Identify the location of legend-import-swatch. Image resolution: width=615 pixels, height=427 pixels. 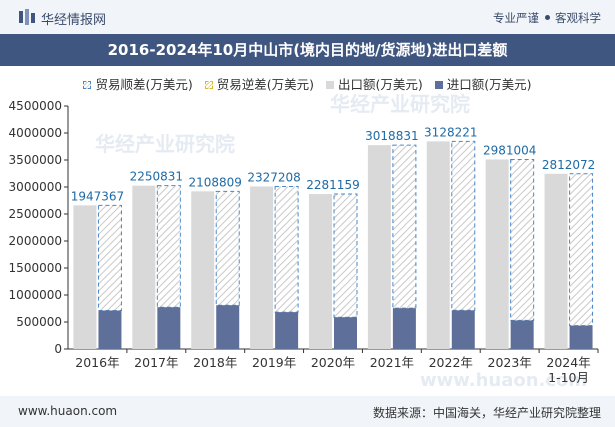
(438, 84).